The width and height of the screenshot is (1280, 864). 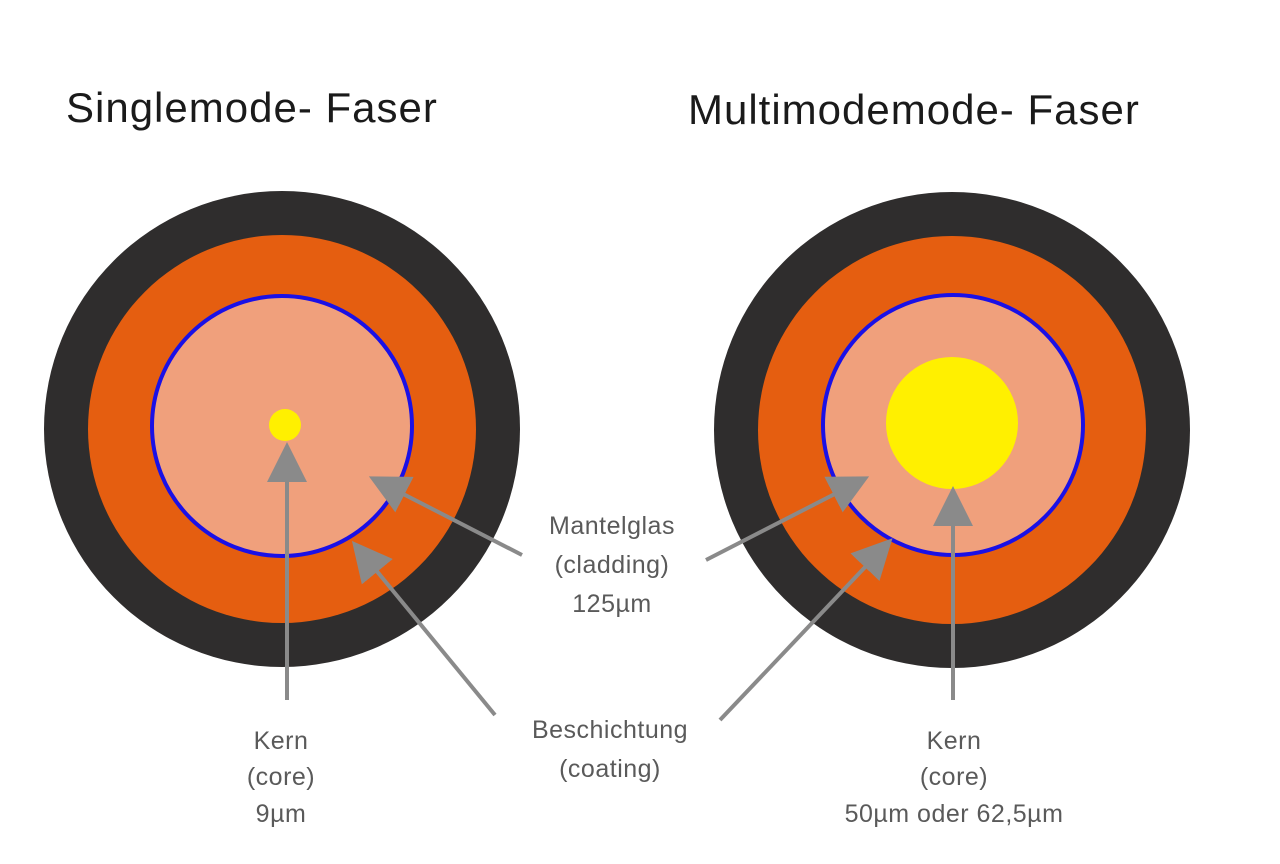 I want to click on singlemode-title: Singlemode- Faser, so click(x=252, y=107).